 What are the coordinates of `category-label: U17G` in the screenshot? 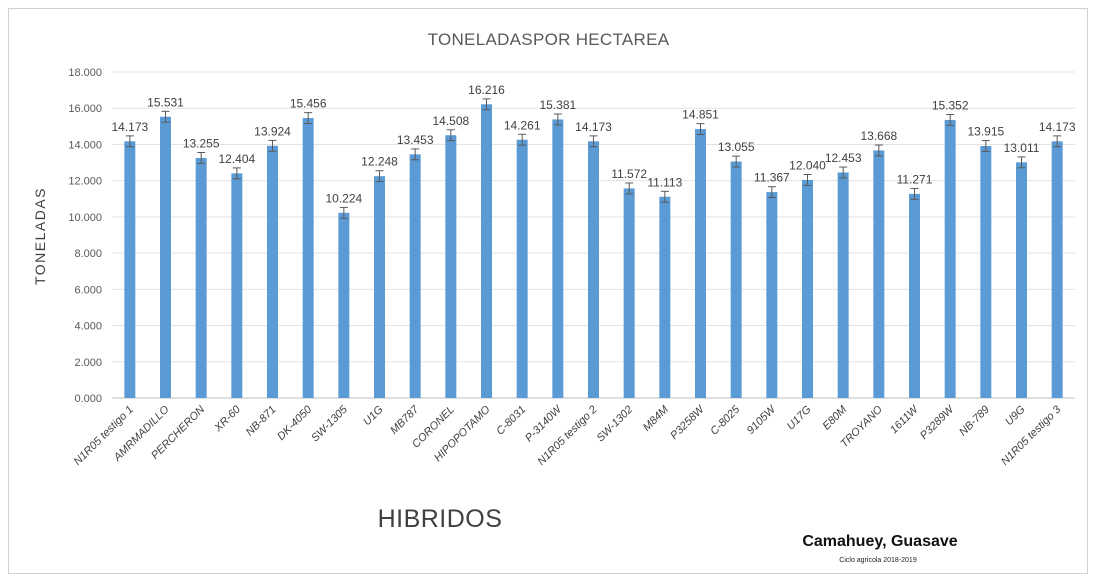 It's located at (799, 417).